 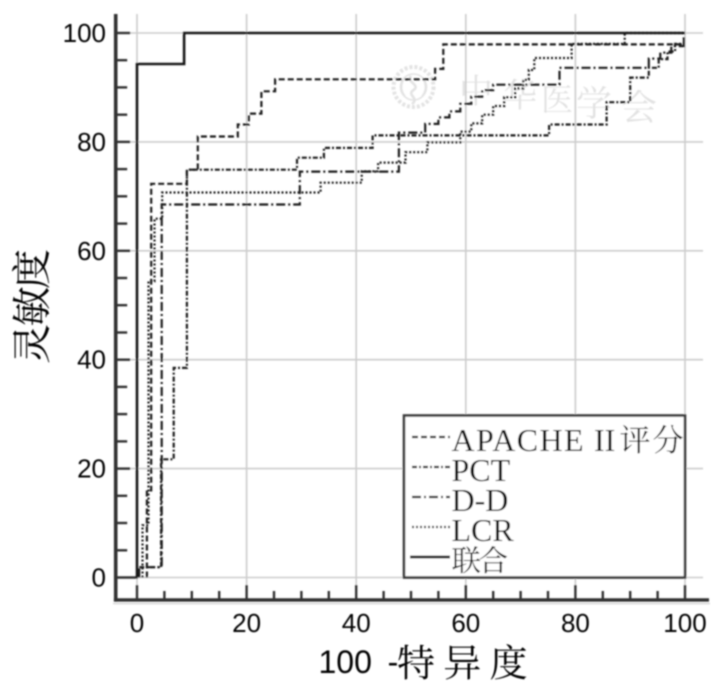 I want to click on svg-text: LCR, so click(x=483, y=530).